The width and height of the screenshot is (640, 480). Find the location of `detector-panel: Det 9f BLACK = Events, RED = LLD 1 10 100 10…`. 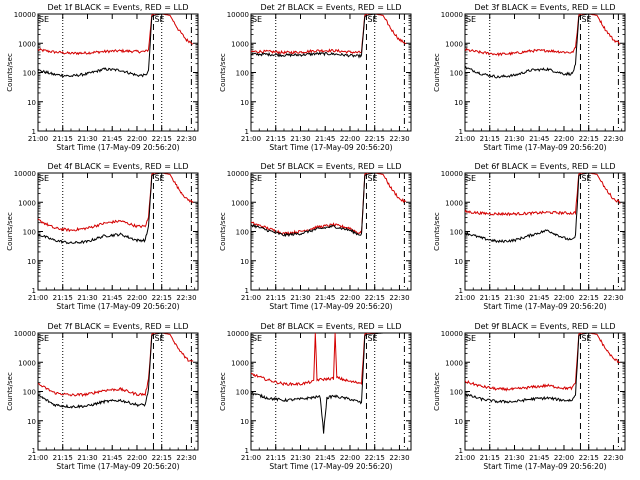

detector-panel: Det 9f BLACK = Events, RED = LLD 1 10 100 10… is located at coordinates (529, 396).